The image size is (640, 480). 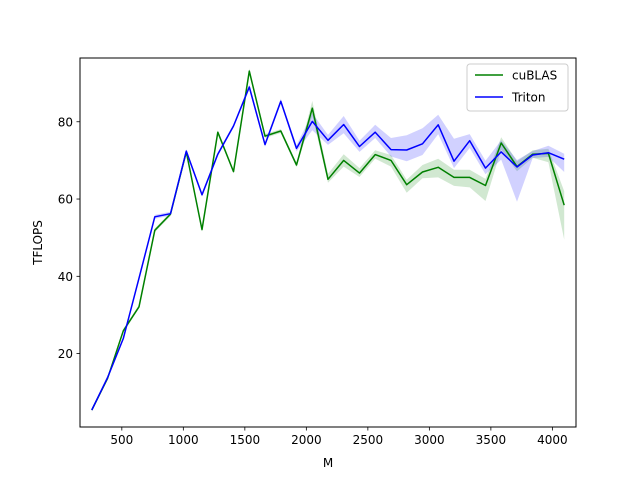 I want to click on y-tick-label: 80, so click(x=65, y=122).